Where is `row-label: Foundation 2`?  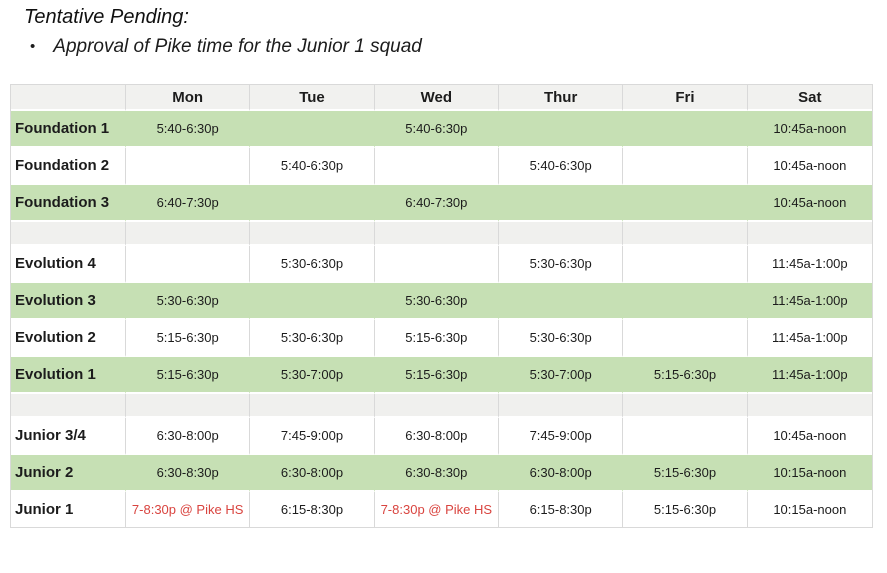
row-label: Foundation 2 is located at coordinates (68, 166).